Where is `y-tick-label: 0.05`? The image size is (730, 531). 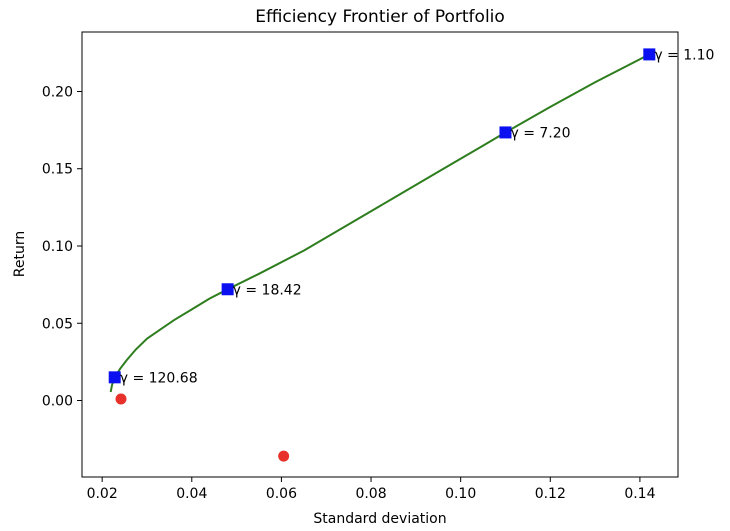 y-tick-label: 0.05 is located at coordinates (57, 324).